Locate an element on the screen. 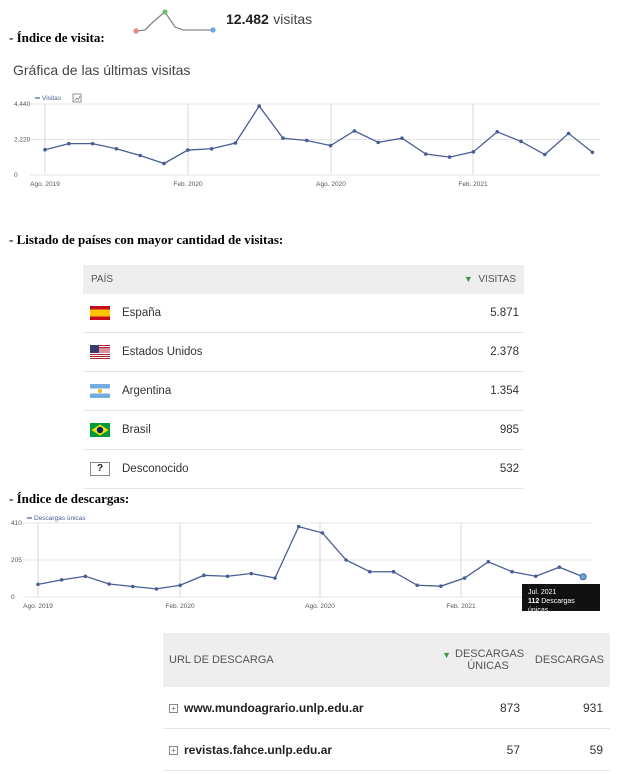 This screenshot has width=619, height=774. chart-export-icon is located at coordinates (77, 98).